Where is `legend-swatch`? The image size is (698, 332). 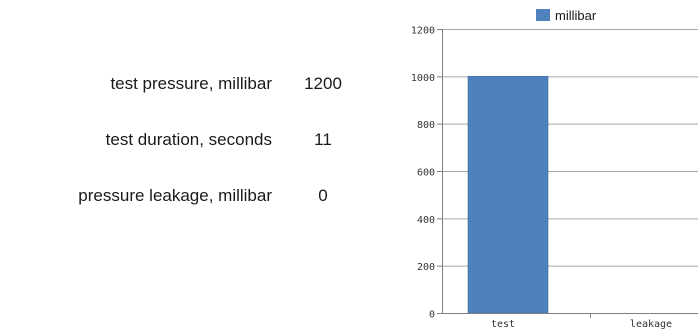 legend-swatch is located at coordinates (543, 15).